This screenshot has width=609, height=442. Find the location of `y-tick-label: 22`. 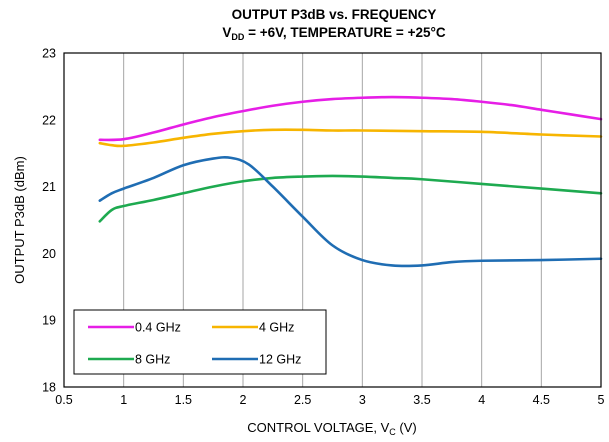

y-tick-label: 22 is located at coordinates (49, 120).